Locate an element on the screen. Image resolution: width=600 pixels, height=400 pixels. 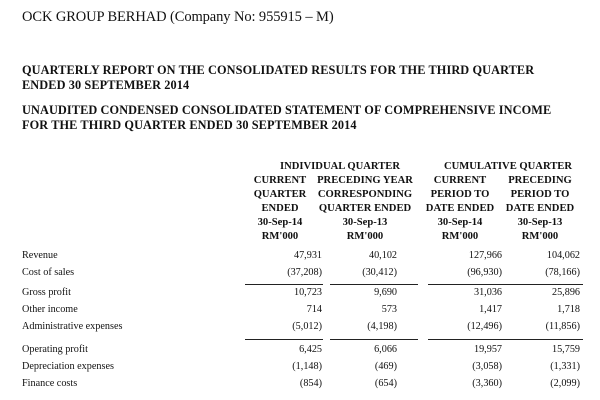
table-row: Gross profit 10,723 9,690 31,036 25,896 is located at coordinates (302, 295).